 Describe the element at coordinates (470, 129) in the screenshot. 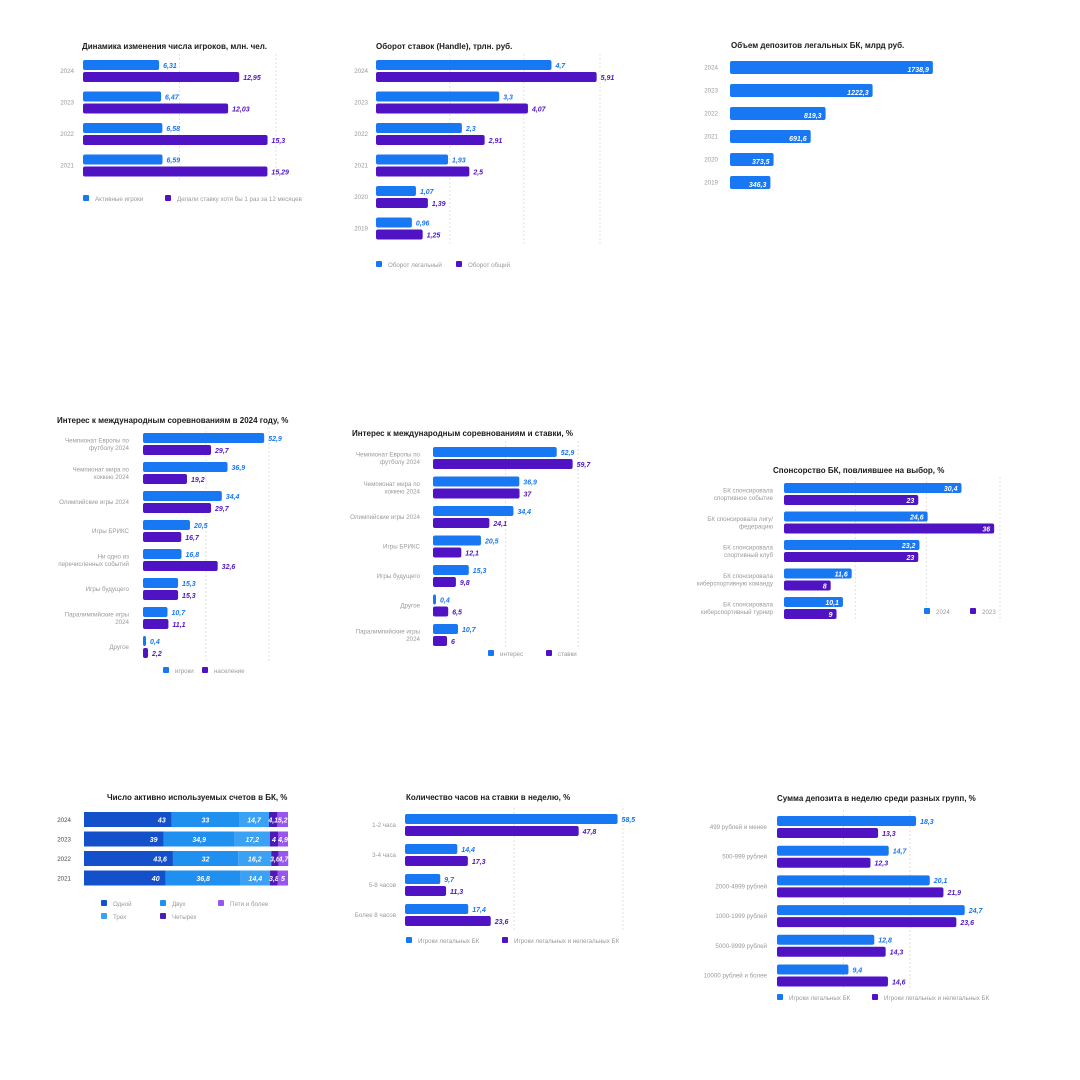

I see `data-label: 2,3` at that location.